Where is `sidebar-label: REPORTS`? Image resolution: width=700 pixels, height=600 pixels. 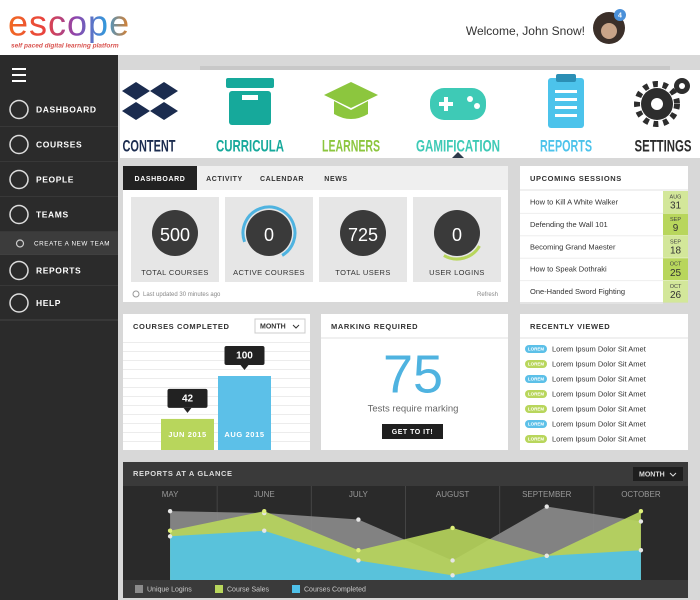
sidebar-label: REPORTS is located at coordinates (58, 270).